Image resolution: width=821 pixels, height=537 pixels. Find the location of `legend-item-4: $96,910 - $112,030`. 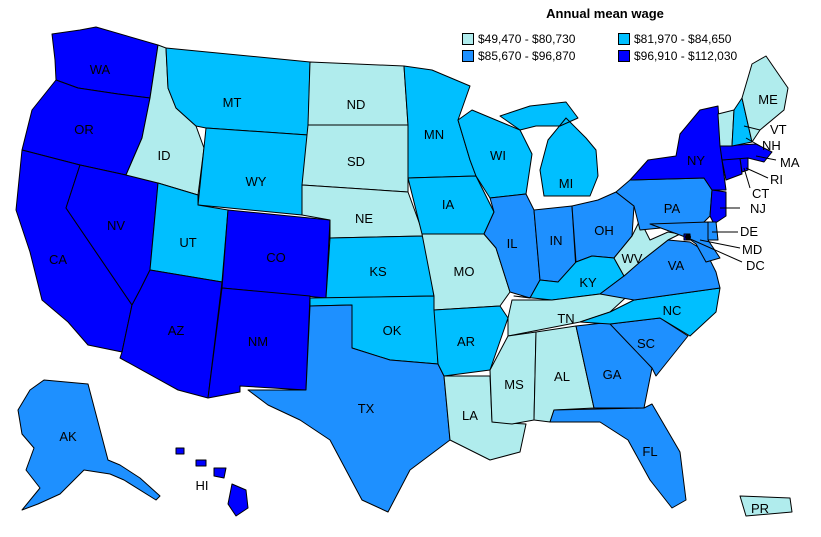

legend-item-4: $96,910 - $112,030 is located at coordinates (677, 56).